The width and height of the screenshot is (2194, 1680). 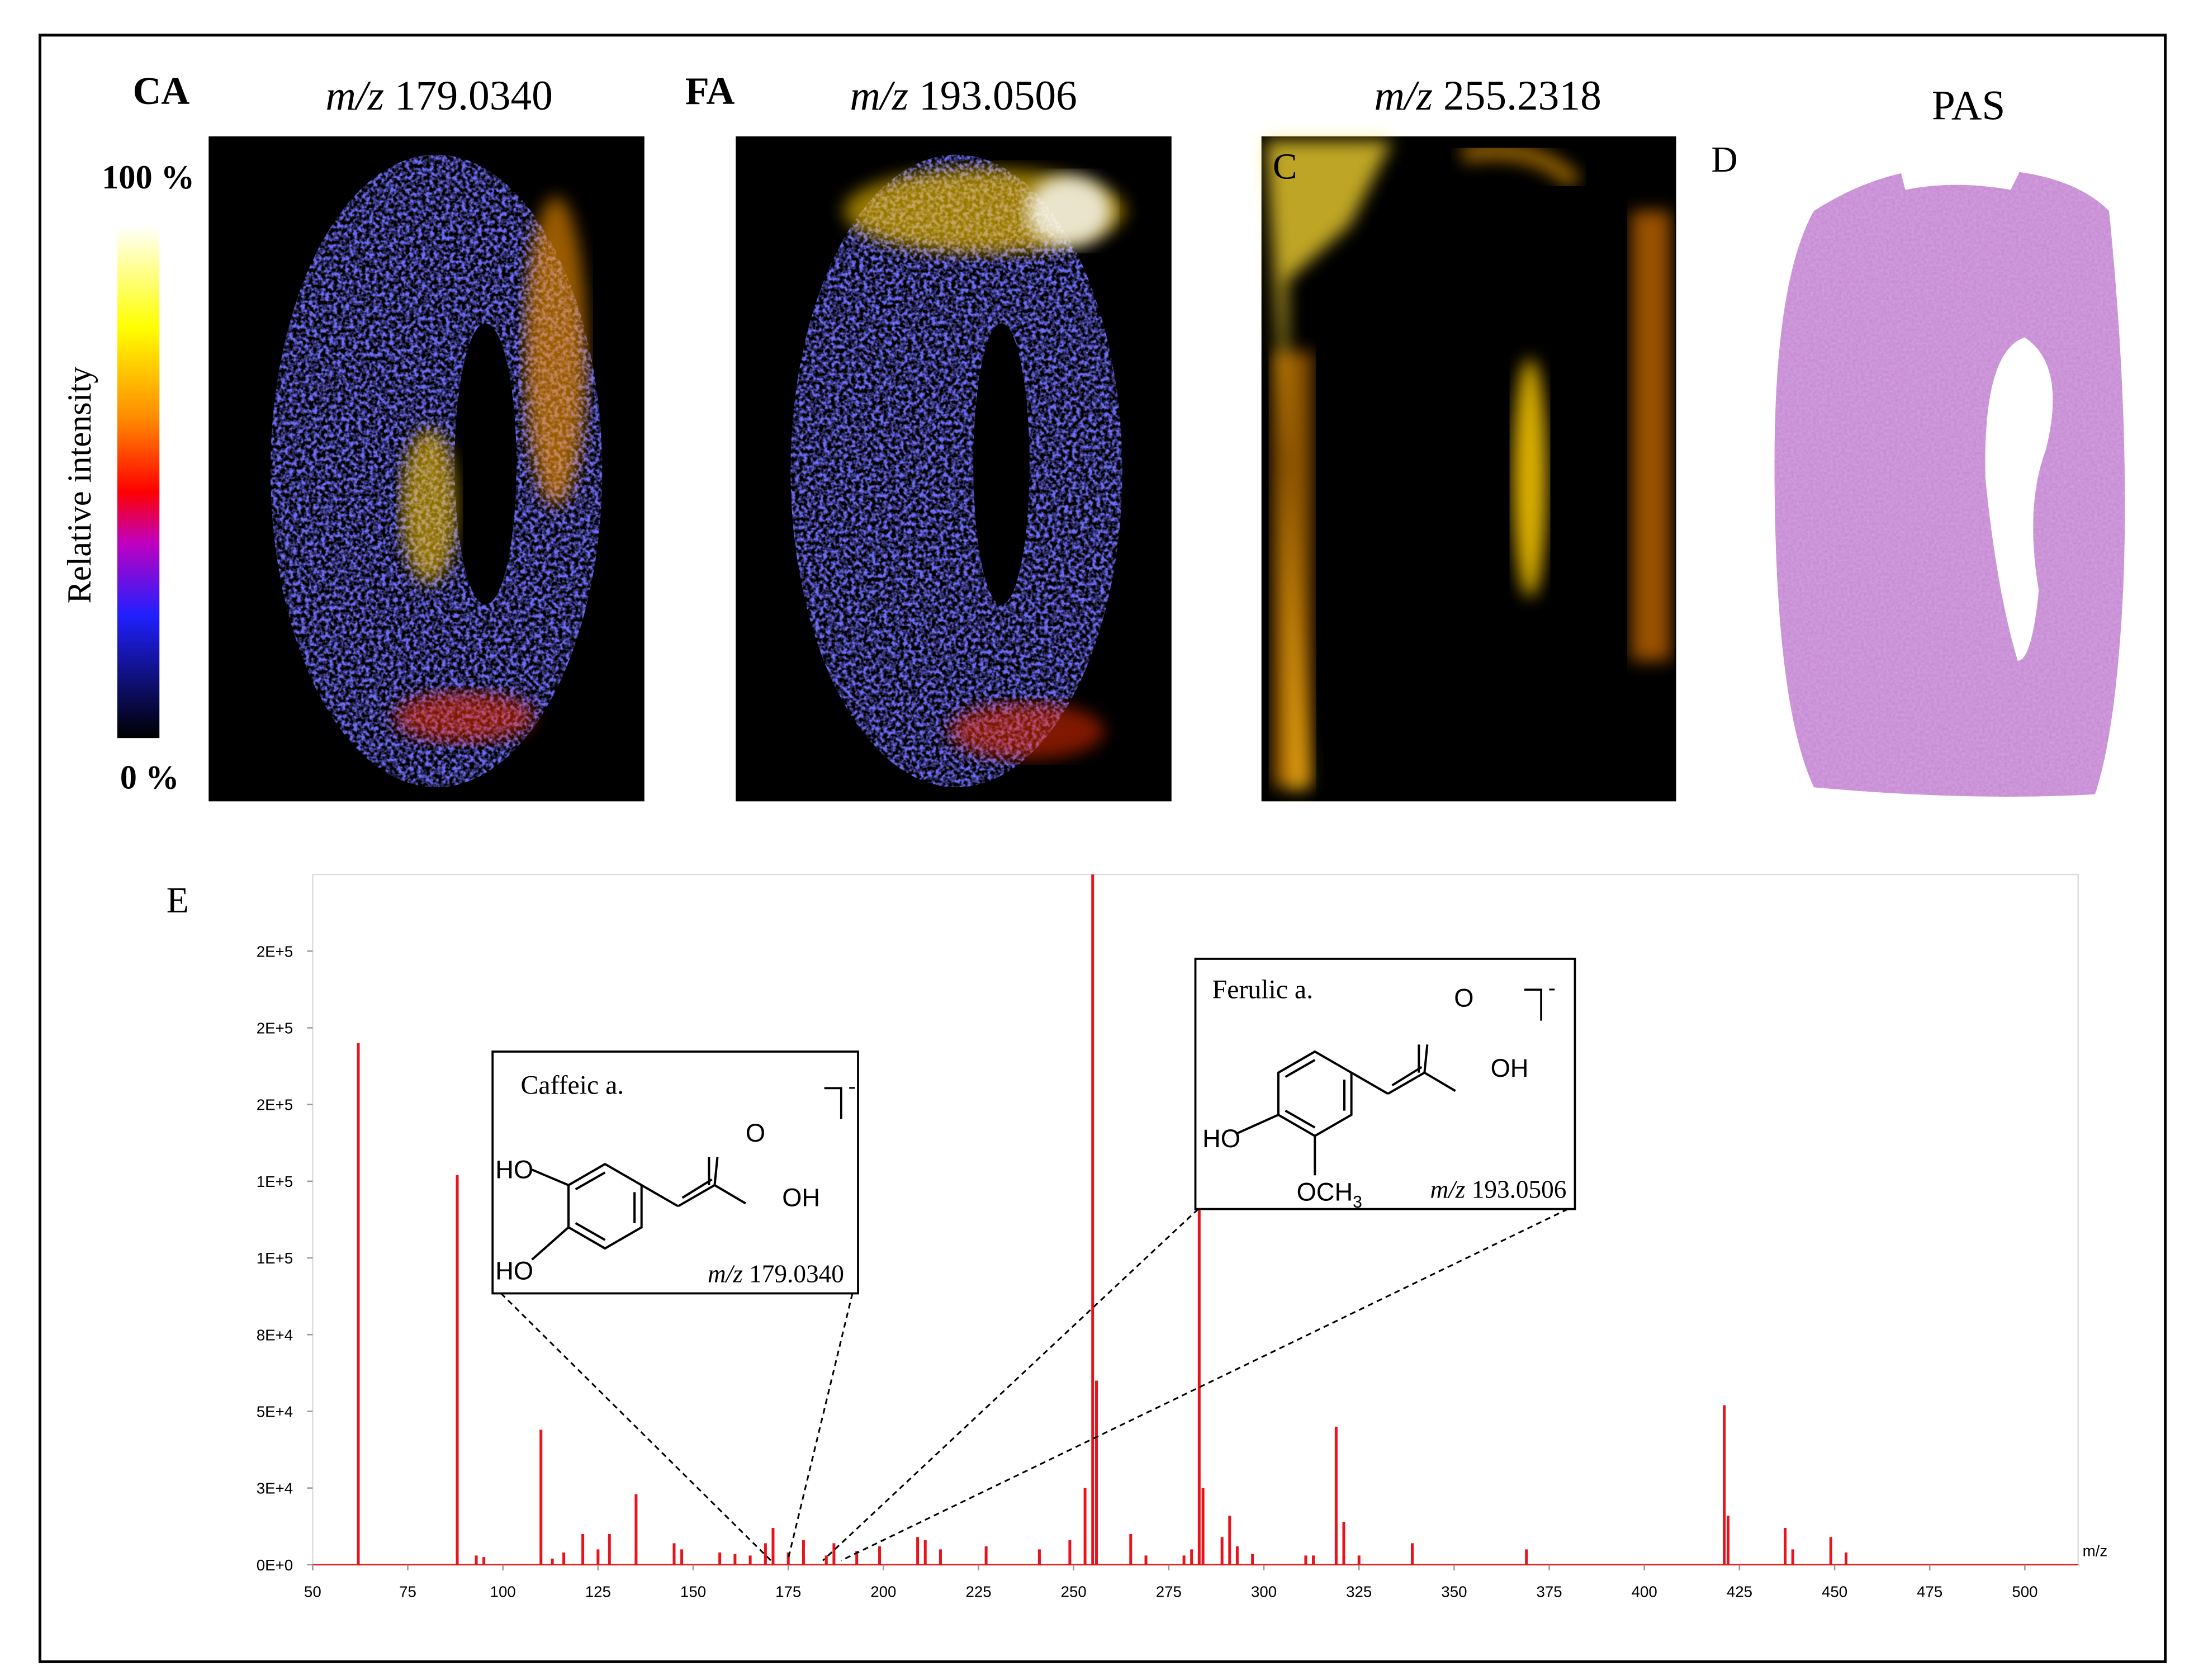 I want to click on colorbar-max: 100 %, so click(x=148, y=177).